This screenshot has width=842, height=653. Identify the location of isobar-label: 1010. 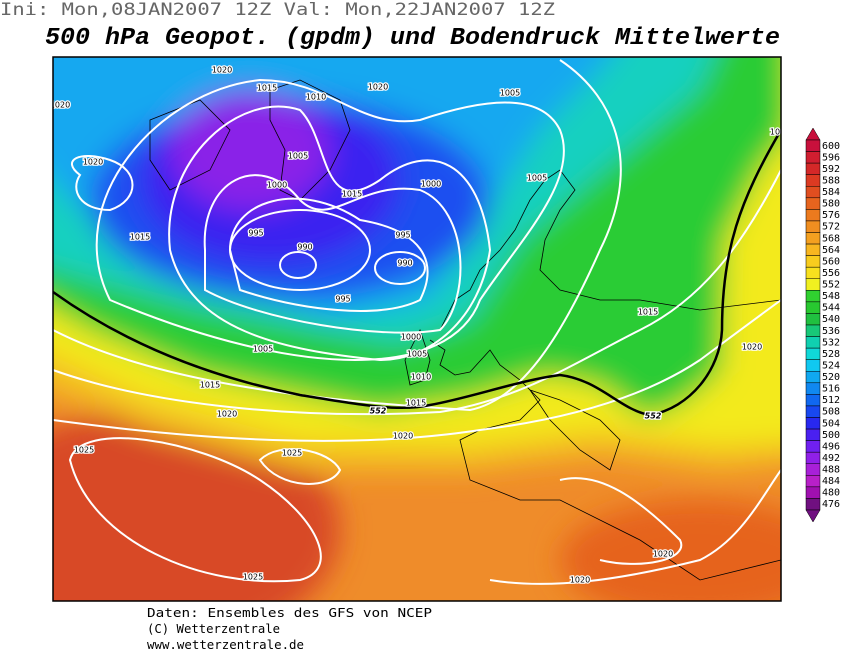
(316, 97).